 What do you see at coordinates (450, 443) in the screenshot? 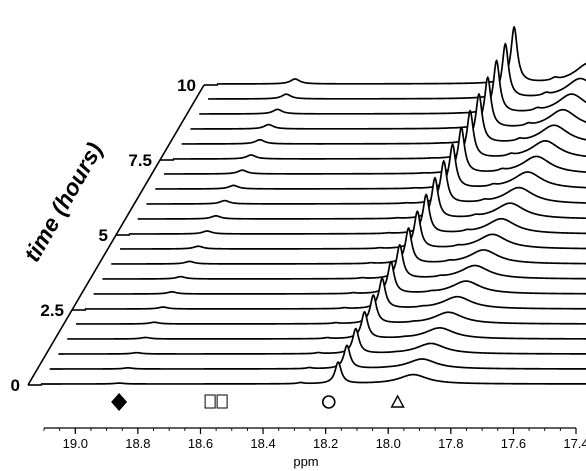
I see `x-tick-label-6: 17.8` at bounding box center [450, 443].